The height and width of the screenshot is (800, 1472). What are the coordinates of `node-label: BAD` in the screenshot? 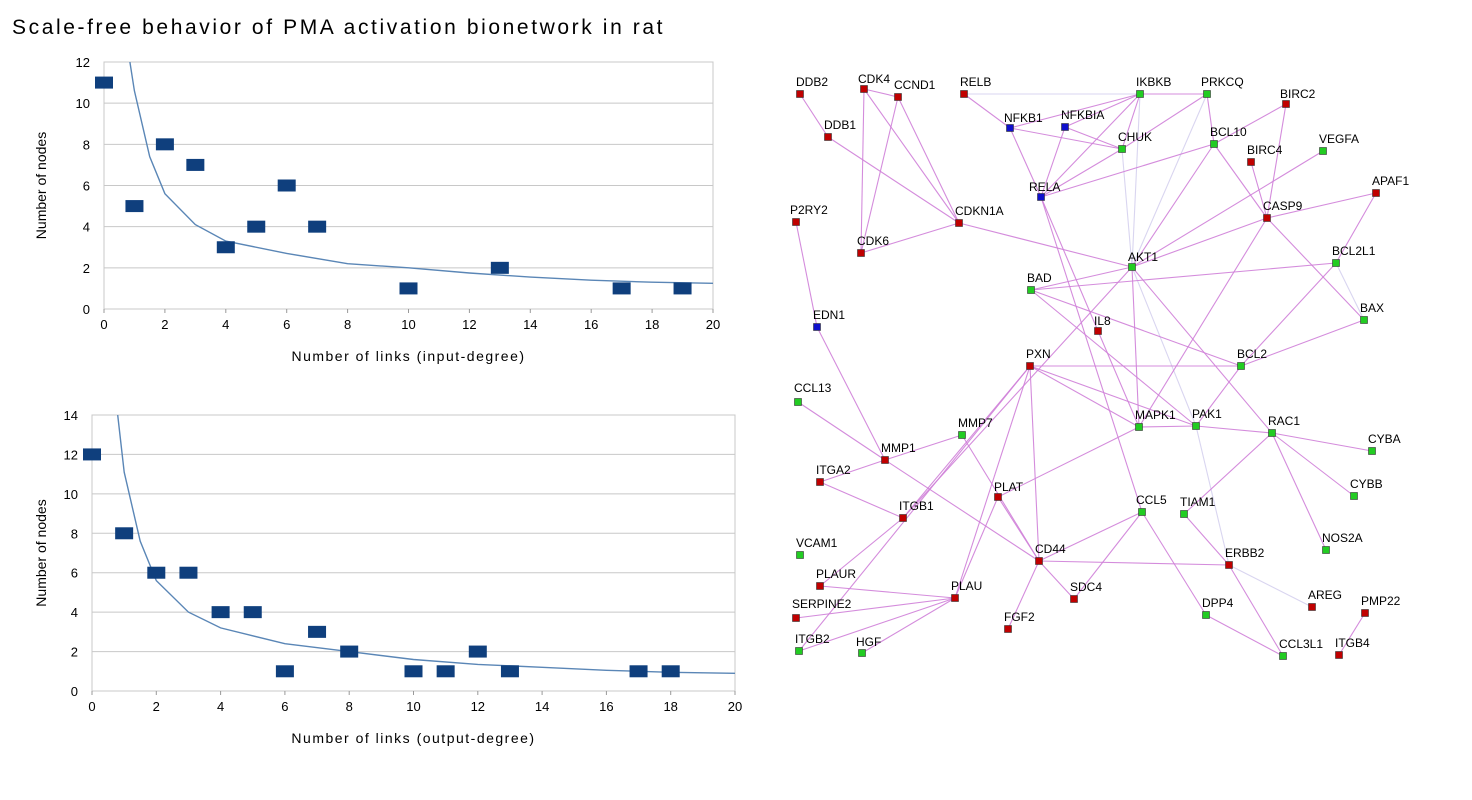 It's located at (1039, 278).